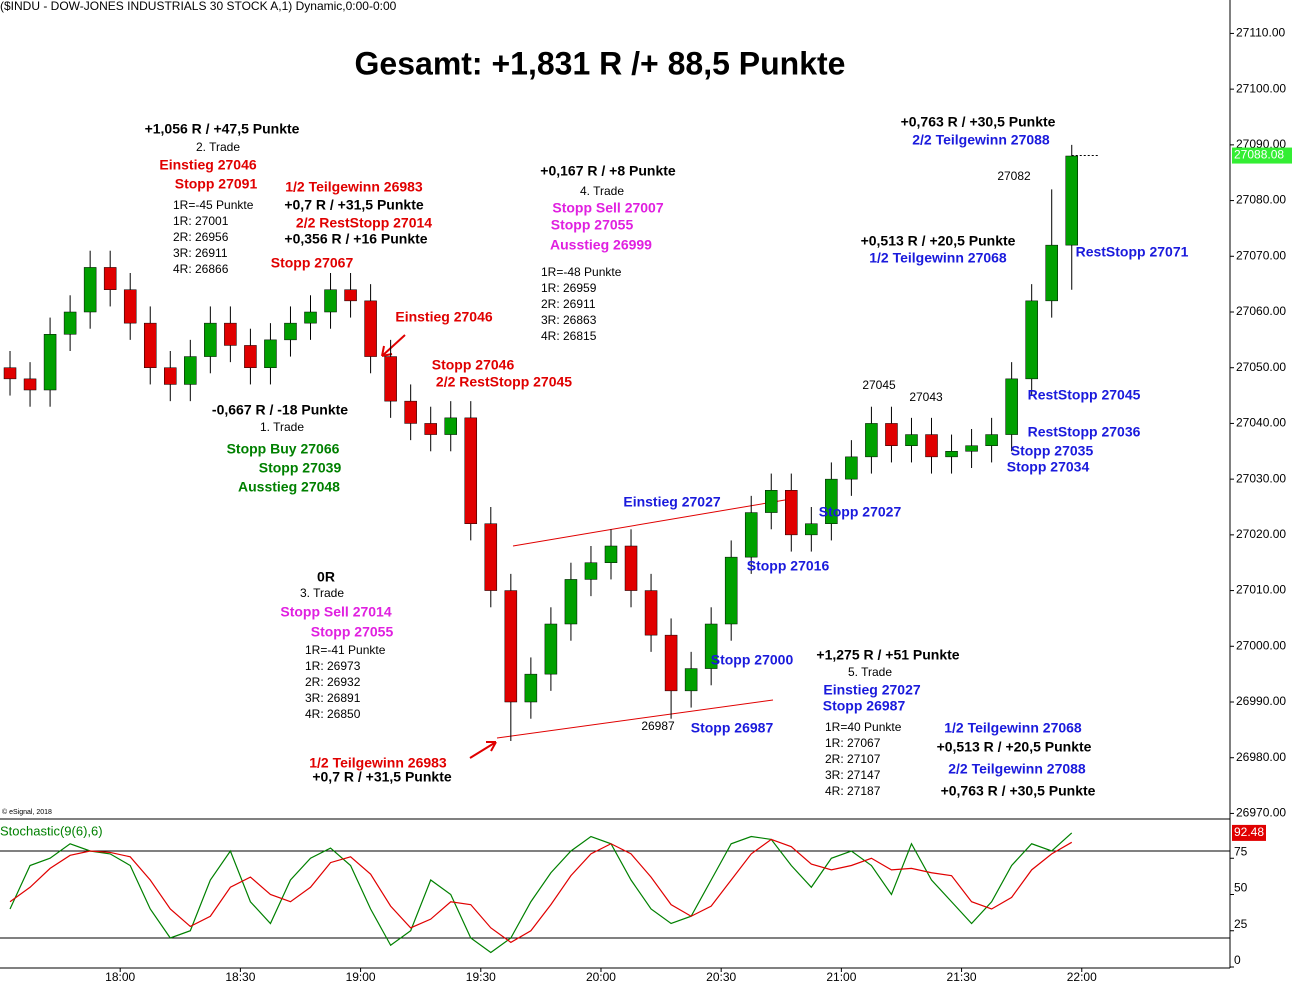 The image size is (1292, 991). I want to click on annotation: Stopp 27034, so click(1048, 467).